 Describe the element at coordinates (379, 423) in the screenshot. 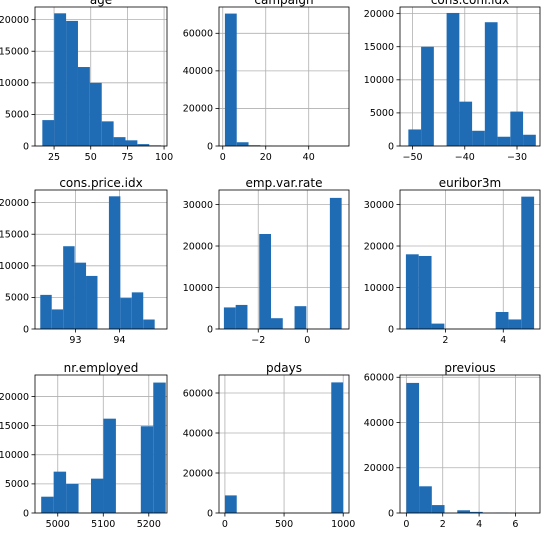

I see `ytick-label: 40000` at that location.